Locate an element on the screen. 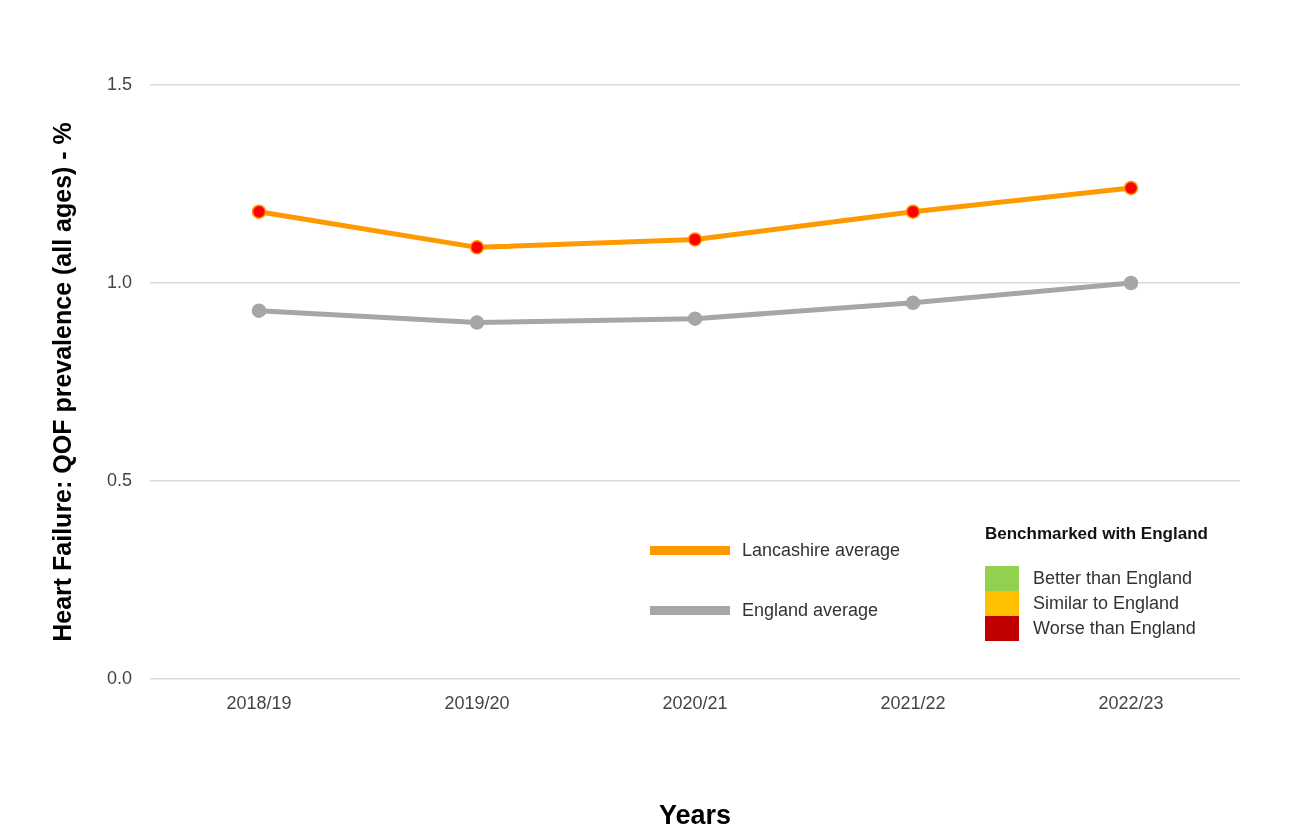 The height and width of the screenshot is (837, 1298). x-tick-label: 2019/20 is located at coordinates (477, 702).